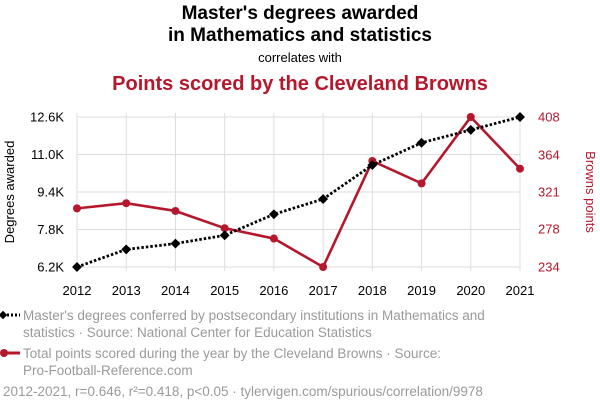 The width and height of the screenshot is (600, 414). Describe the element at coordinates (77, 290) in the screenshot. I see `x-tick-label: 2012` at that location.